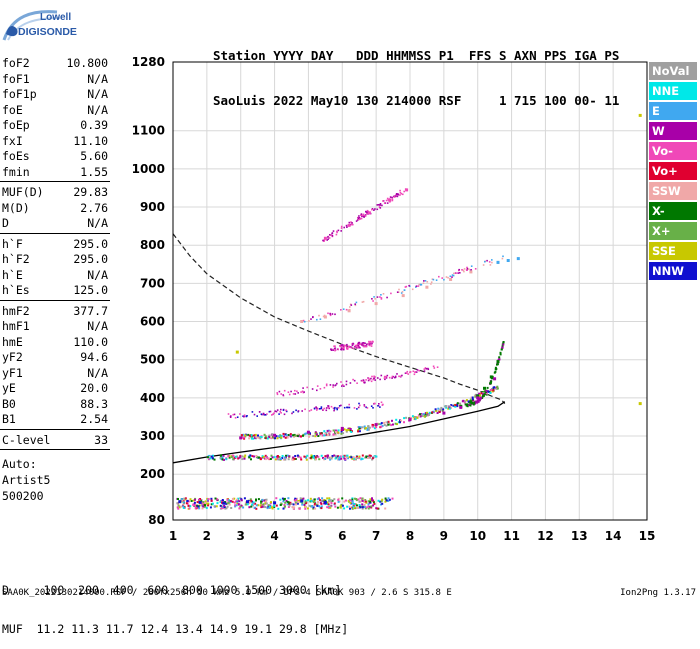  Describe the element at coordinates (9, 403) in the screenshot. I see `param-label: B0` at that location.